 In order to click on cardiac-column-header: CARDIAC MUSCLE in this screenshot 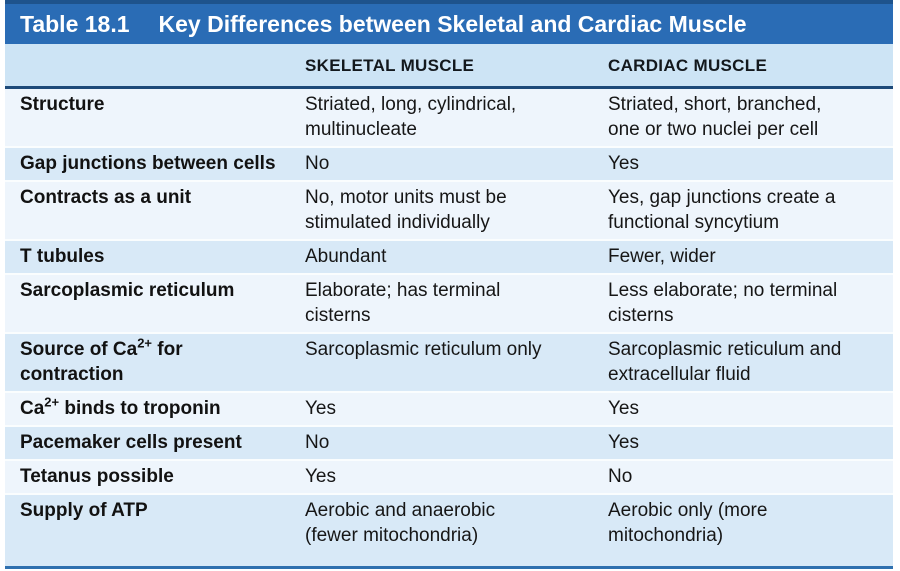, I will do `click(750, 66)`.